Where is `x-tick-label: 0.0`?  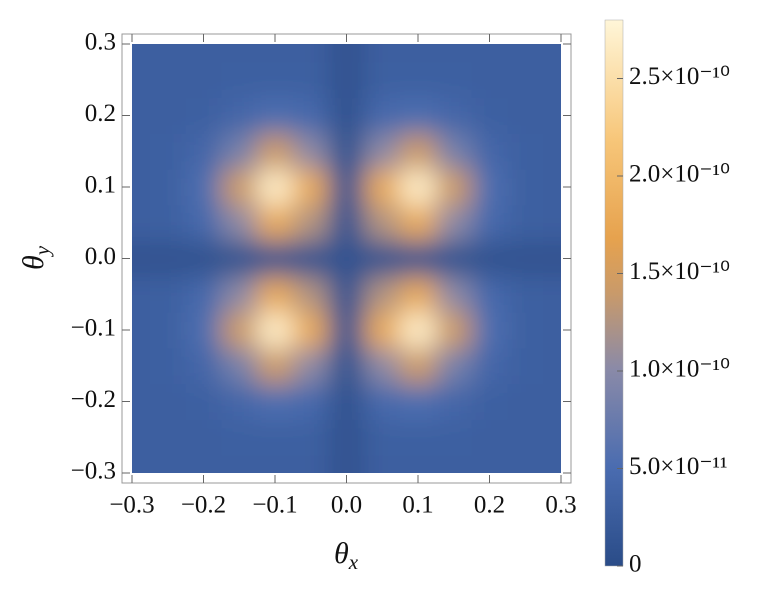 x-tick-label: 0.0 is located at coordinates (346, 505).